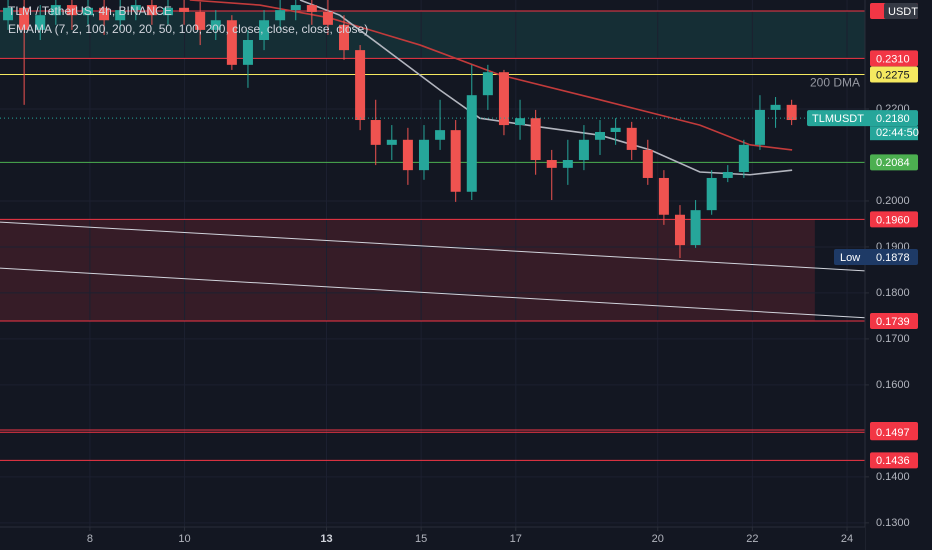  I want to click on currency-pill, so click(901, 11).